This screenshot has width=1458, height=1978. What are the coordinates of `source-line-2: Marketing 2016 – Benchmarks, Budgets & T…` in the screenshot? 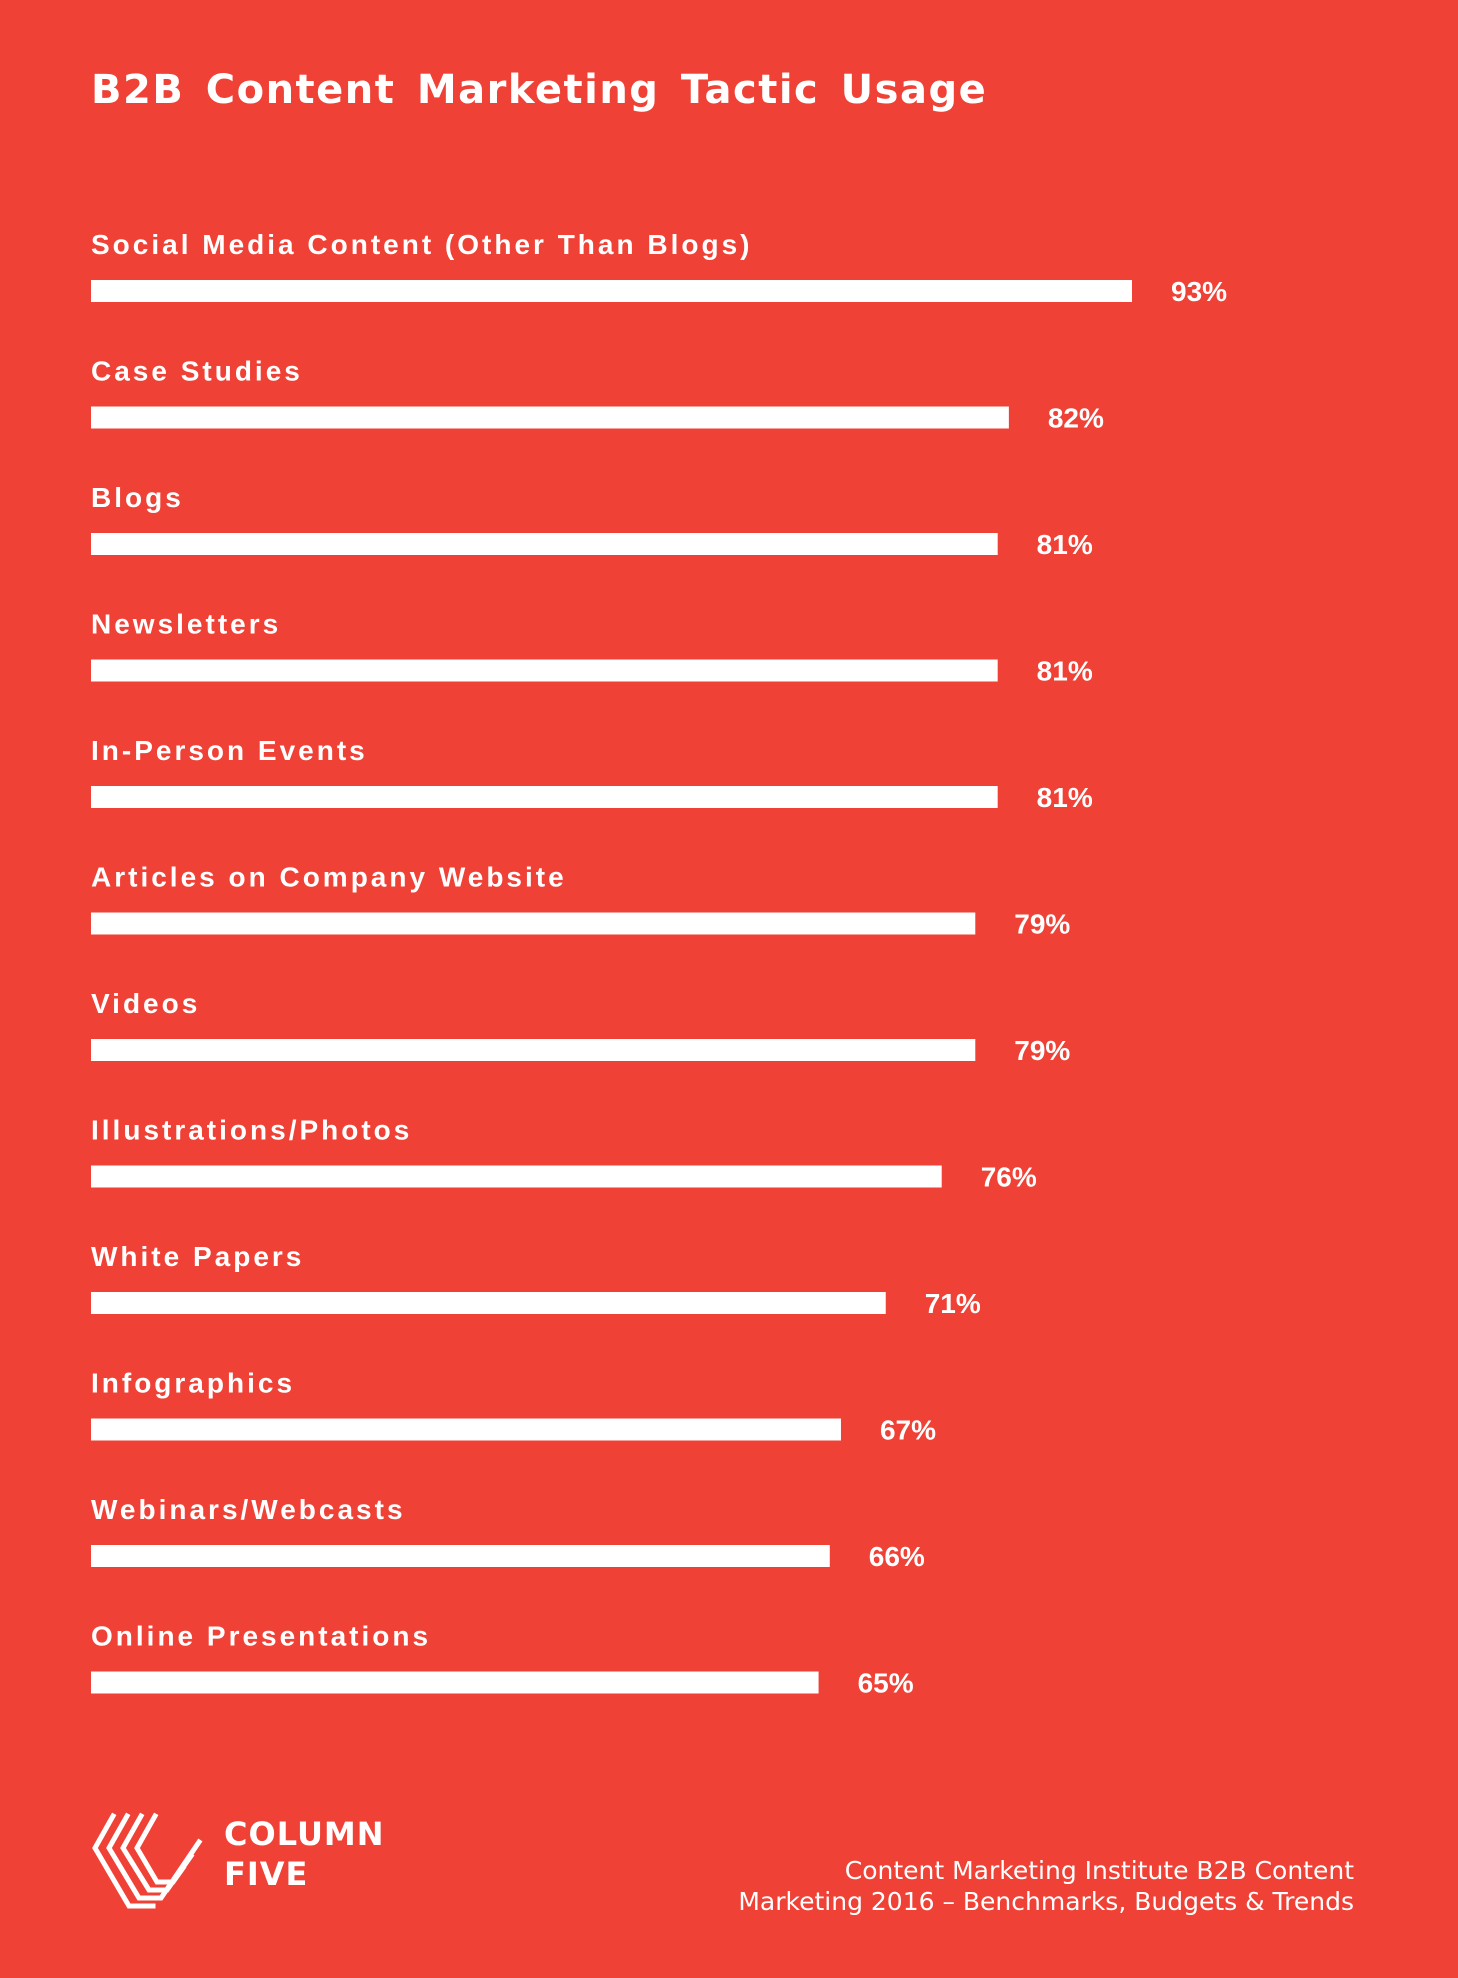 It's located at (1046, 1901).